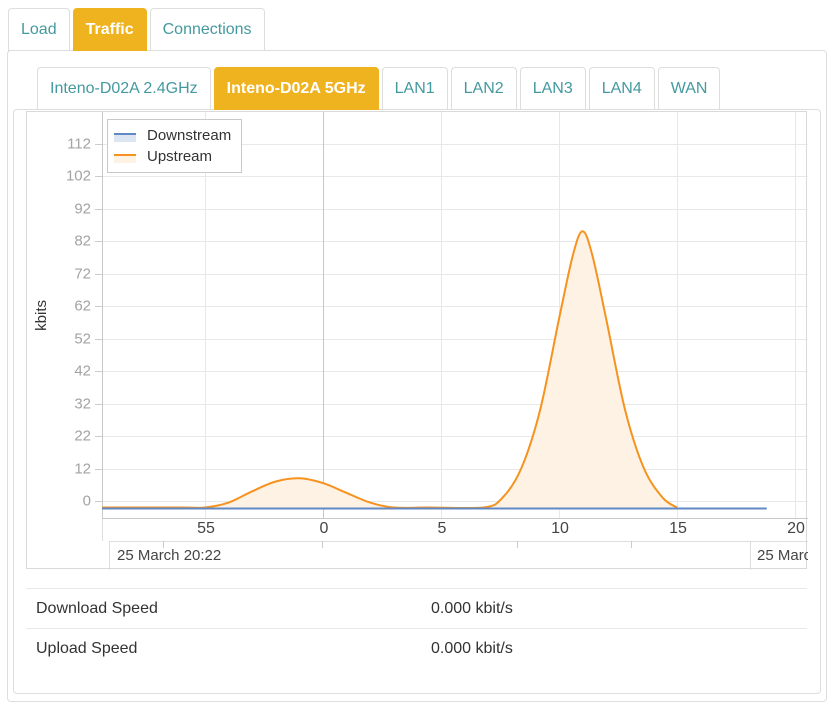  I want to click on speed-row-upload-speed: Upload Speed 0.000 kbit/s, so click(416, 648).